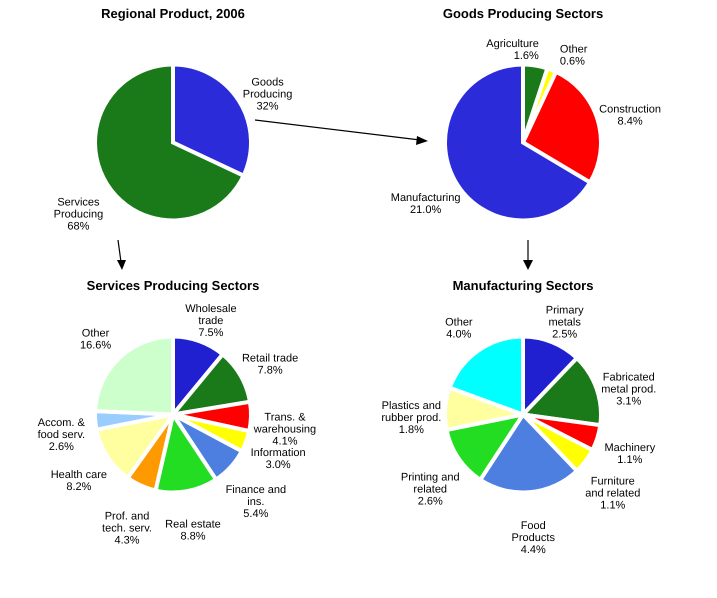  I want to click on slice-label: Primary metals, so click(565, 316).